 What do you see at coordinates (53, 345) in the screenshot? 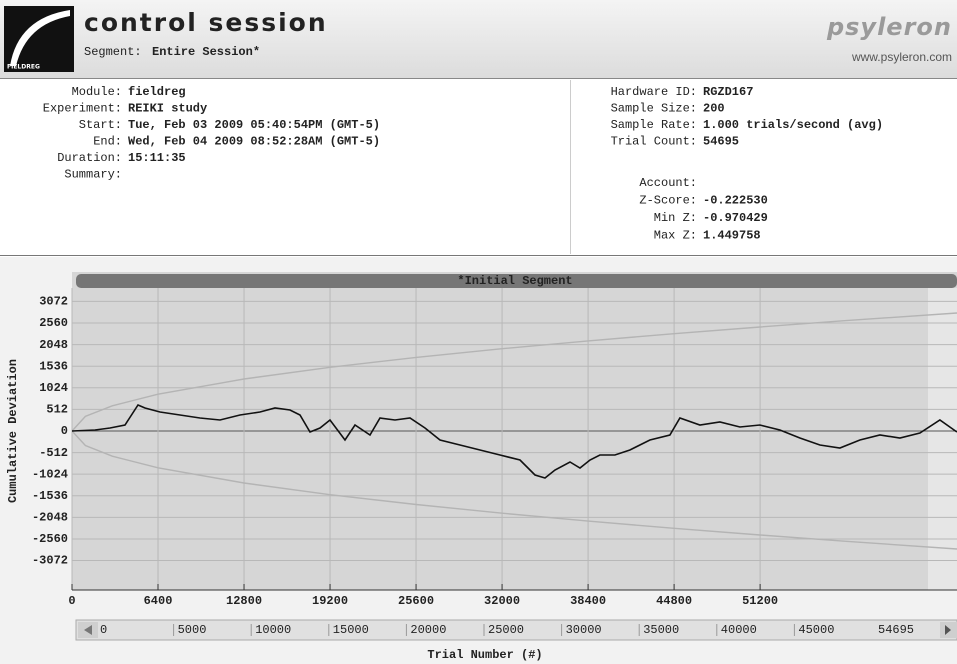
I see `y-tick-label: 2048` at bounding box center [53, 345].